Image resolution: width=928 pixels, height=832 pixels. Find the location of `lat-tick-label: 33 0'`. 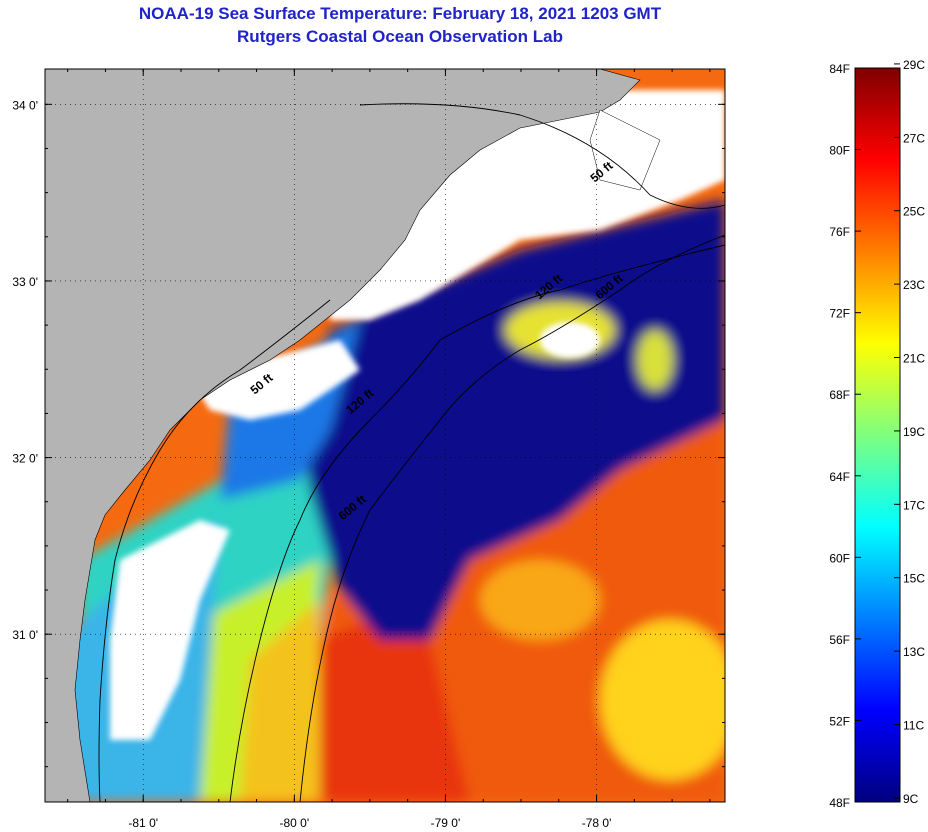

lat-tick-label: 33 0' is located at coordinates (25, 282).